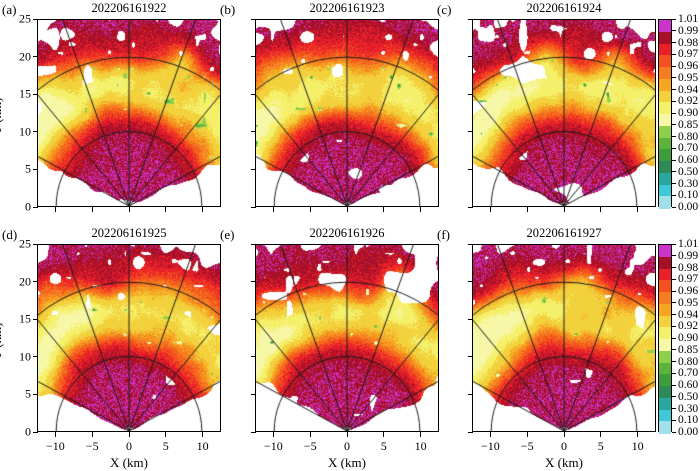 The image size is (700, 471). I want to click on panel-title-202206161922: 202206161922, so click(129, 8).